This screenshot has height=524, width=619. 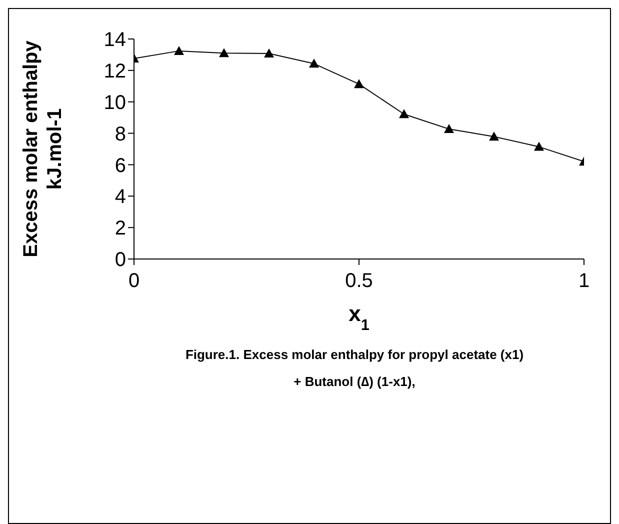 I want to click on x-tick-label: 1, so click(x=584, y=281).